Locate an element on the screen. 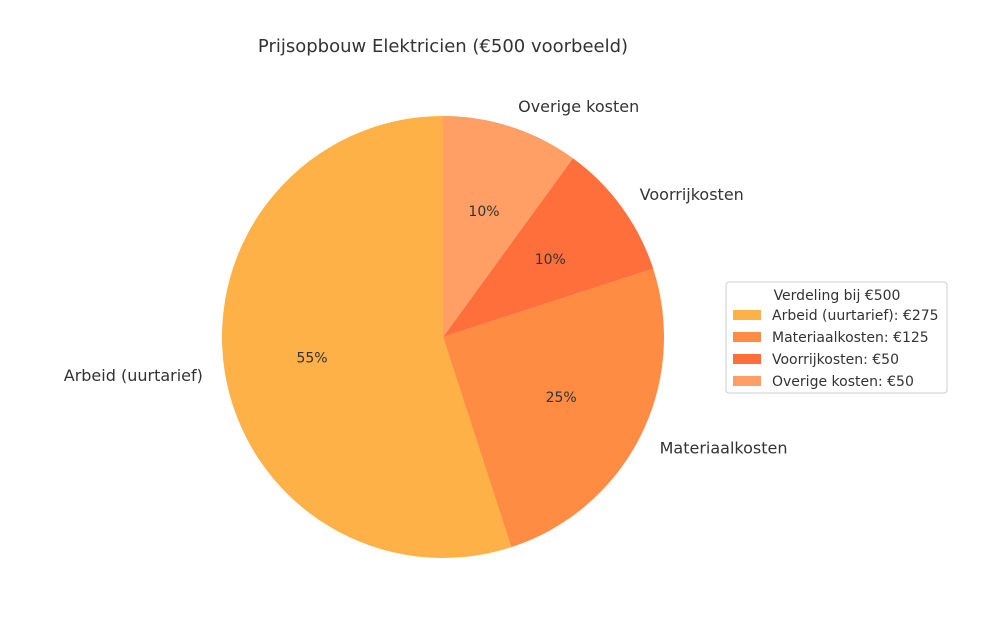 The width and height of the screenshot is (997, 629). legend-entry-label: Overige kosten: €50 is located at coordinates (843, 382).